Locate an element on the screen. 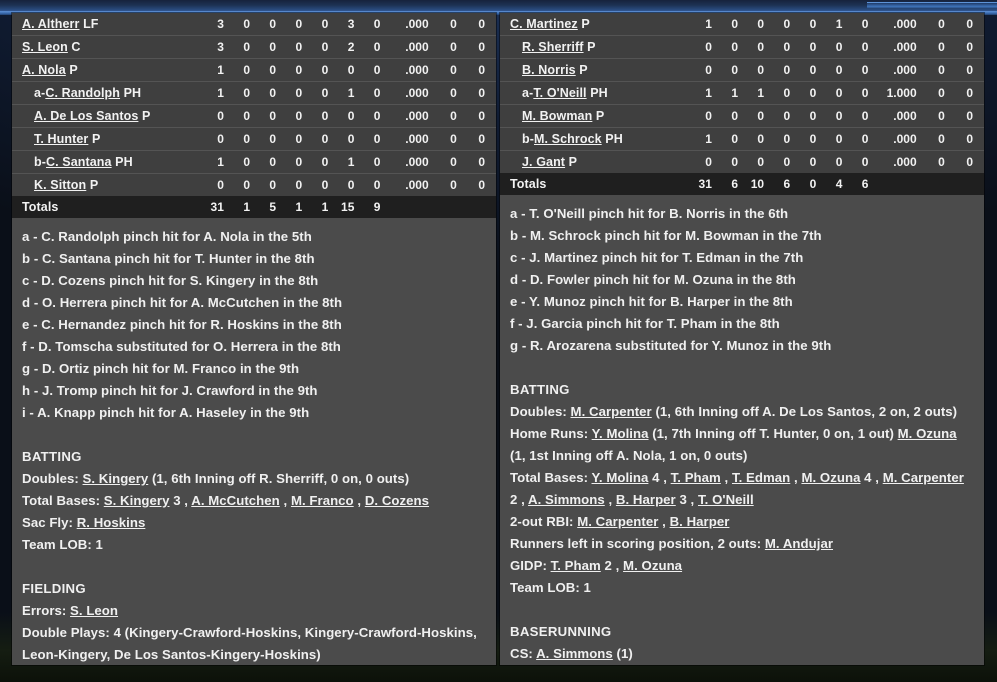 The height and width of the screenshot is (682, 997). table-row: a-C. Randolph PH 1 0 0 0 0 1 0.000 0 0 is located at coordinates (254, 93).